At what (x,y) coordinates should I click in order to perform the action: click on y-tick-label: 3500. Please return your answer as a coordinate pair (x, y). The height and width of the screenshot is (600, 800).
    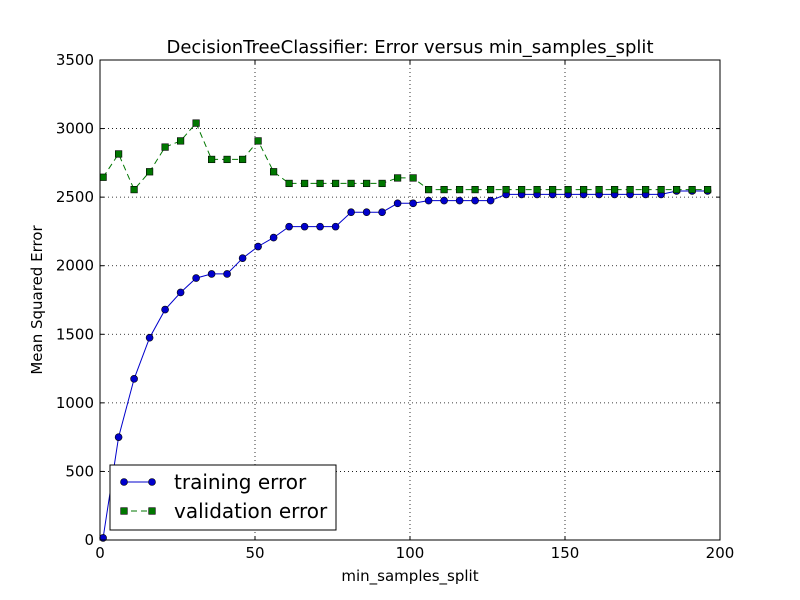
    Looking at the image, I should click on (75, 60).